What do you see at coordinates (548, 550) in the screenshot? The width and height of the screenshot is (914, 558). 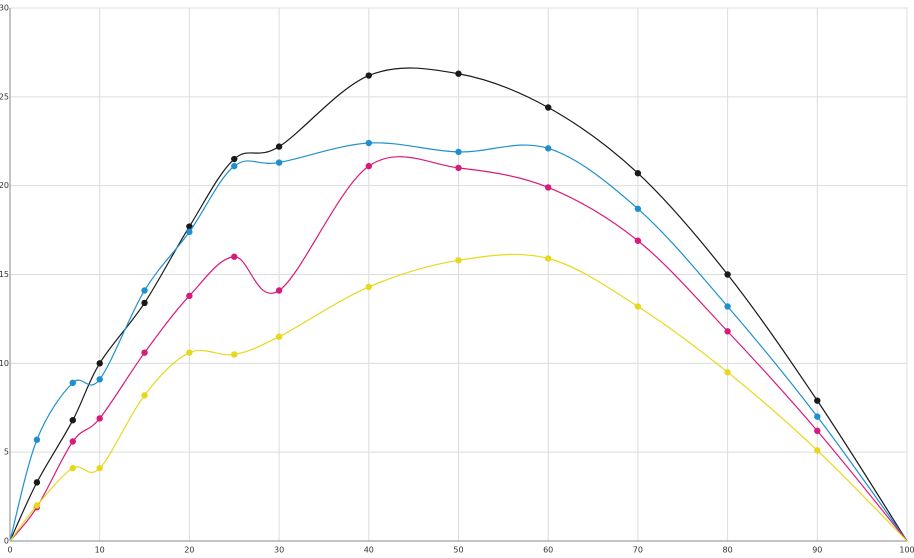 I see `x-tick-label: 60` at bounding box center [548, 550].